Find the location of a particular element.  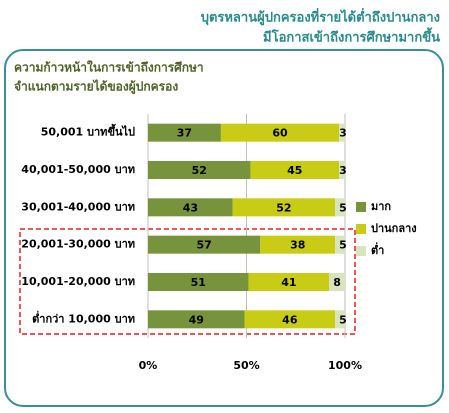

value-label: 43 is located at coordinates (190, 207).